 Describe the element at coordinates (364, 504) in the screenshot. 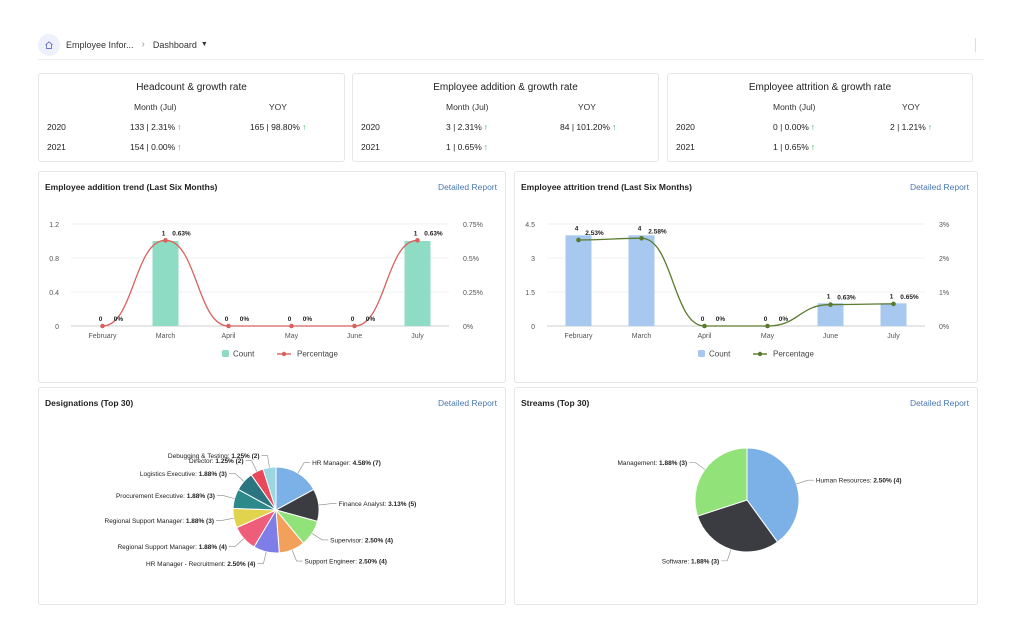

I see `slice-name: Finance Analyst:` at that location.